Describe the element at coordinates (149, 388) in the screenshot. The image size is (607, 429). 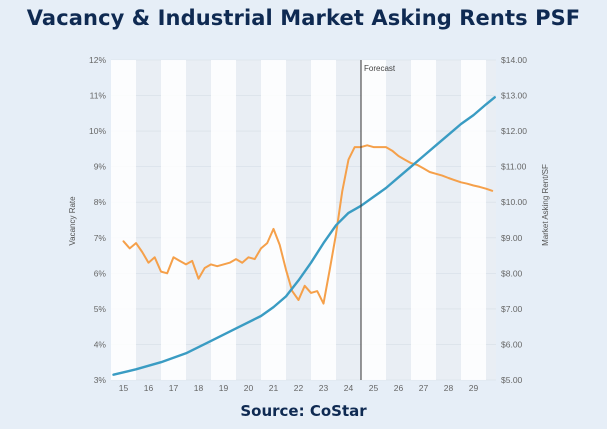
I see `x-tick-label: 16` at that location.